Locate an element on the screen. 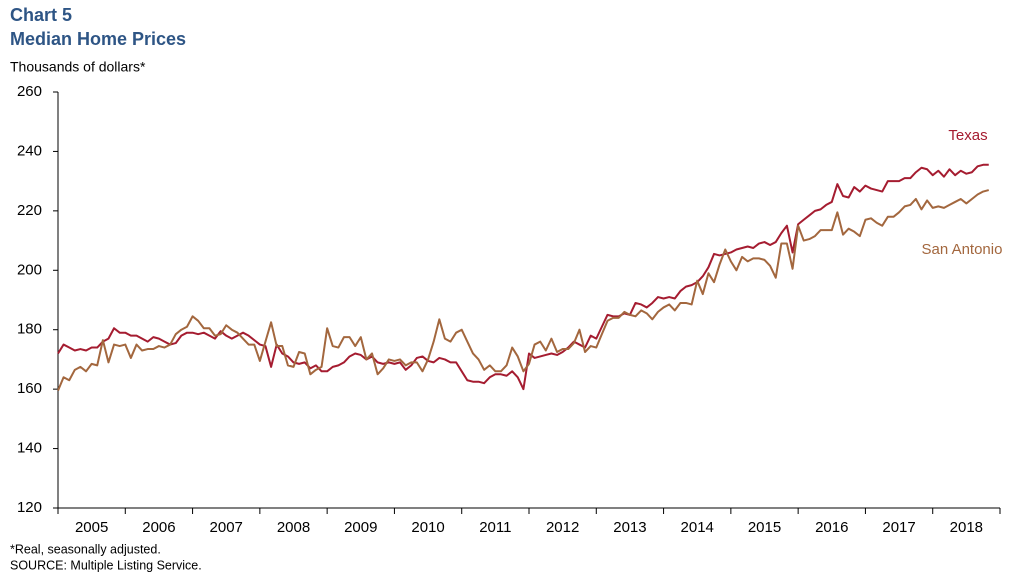 Image resolution: width=1025 pixels, height=585 pixels. y-axis-label: Thousands of dollars* is located at coordinates (78, 67).